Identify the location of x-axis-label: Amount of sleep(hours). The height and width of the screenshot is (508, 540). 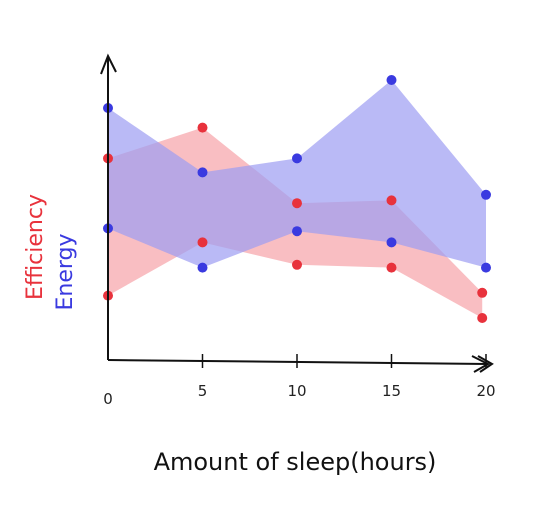
(295, 462).